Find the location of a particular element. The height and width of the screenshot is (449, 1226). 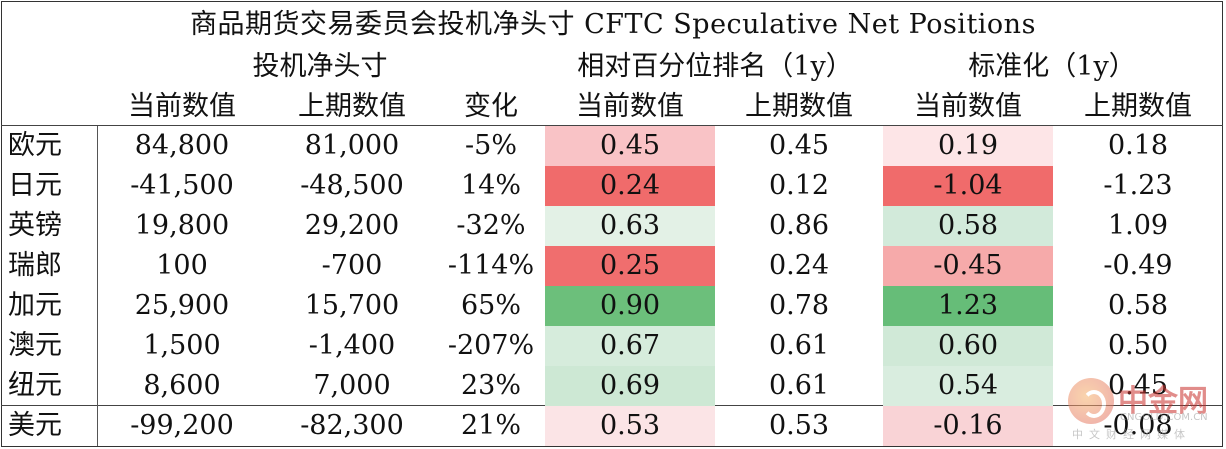

cell-net-current: 25,900 is located at coordinates (182, 305).